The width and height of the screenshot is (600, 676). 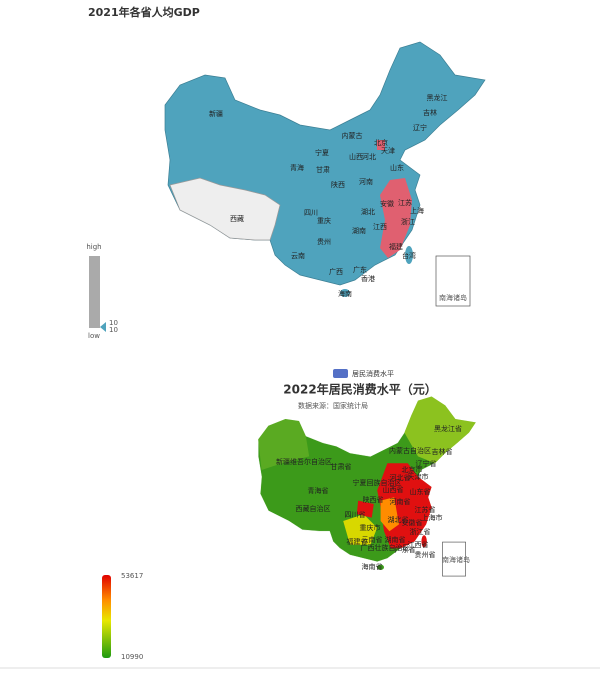 What do you see at coordinates (324, 241) in the screenshot?
I see `region-label: 贵州` at bounding box center [324, 241].